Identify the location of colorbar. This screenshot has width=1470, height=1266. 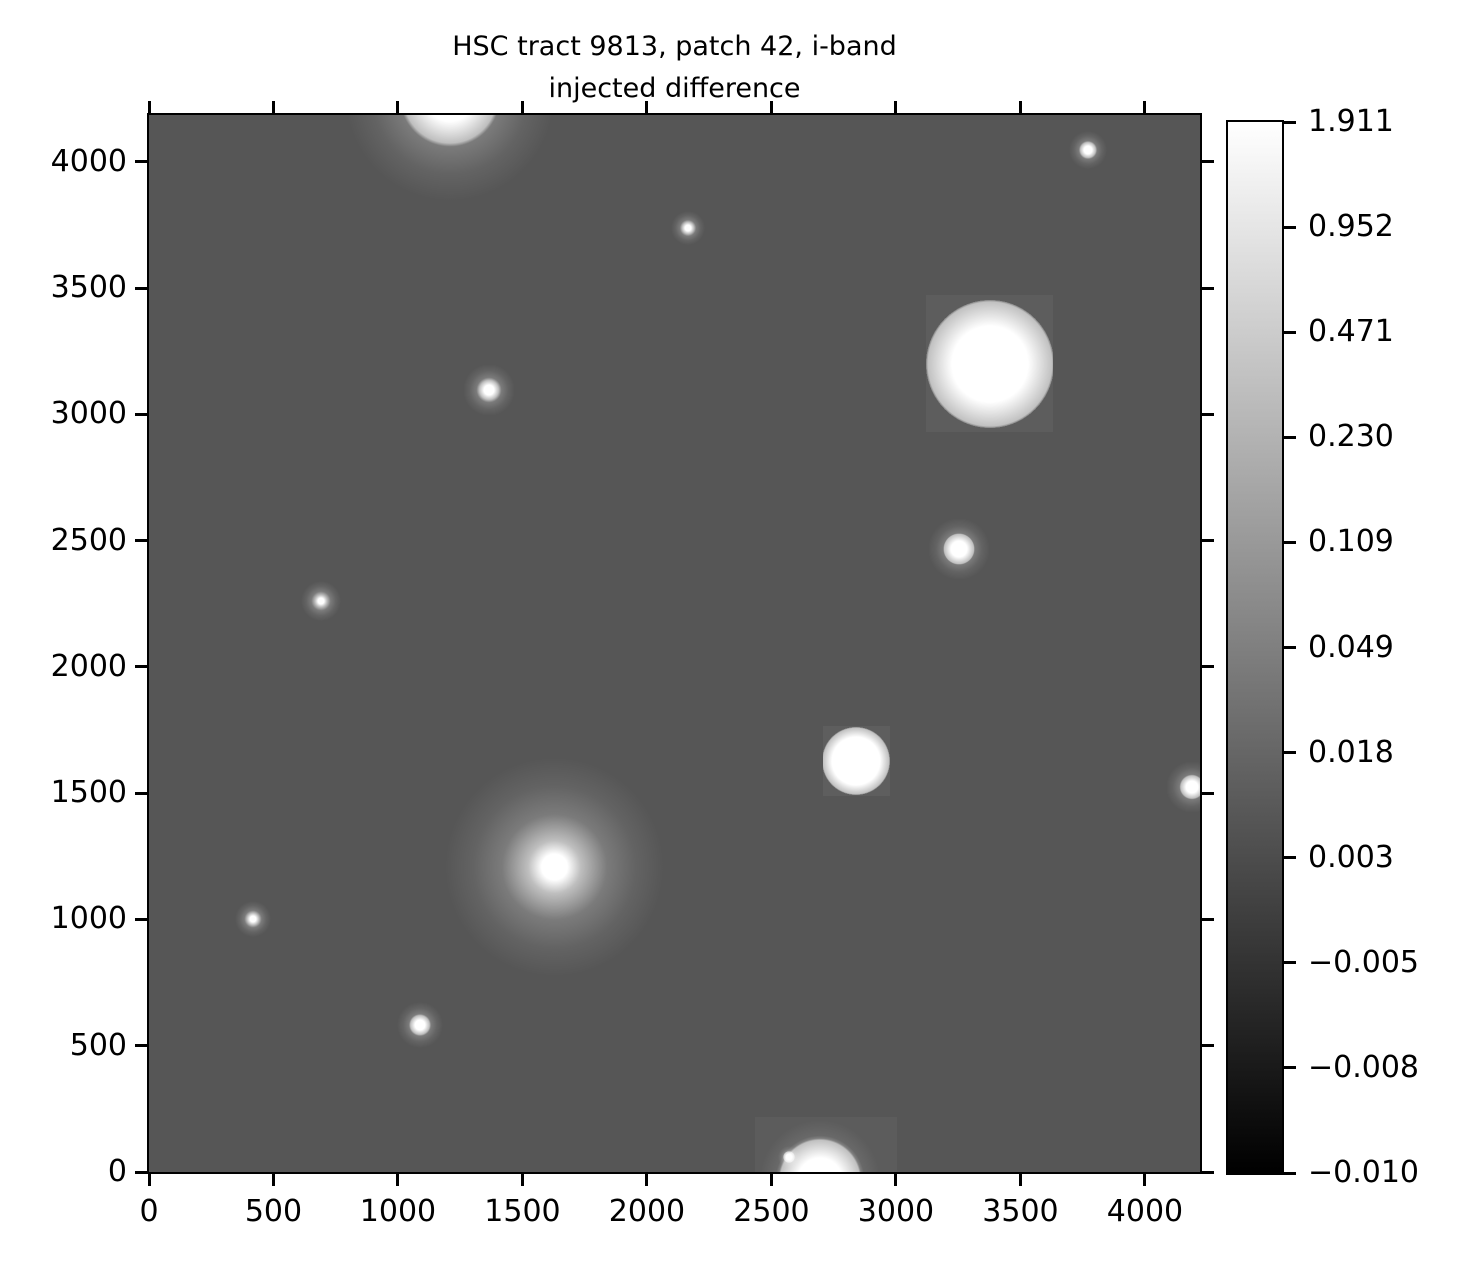
(1255, 647).